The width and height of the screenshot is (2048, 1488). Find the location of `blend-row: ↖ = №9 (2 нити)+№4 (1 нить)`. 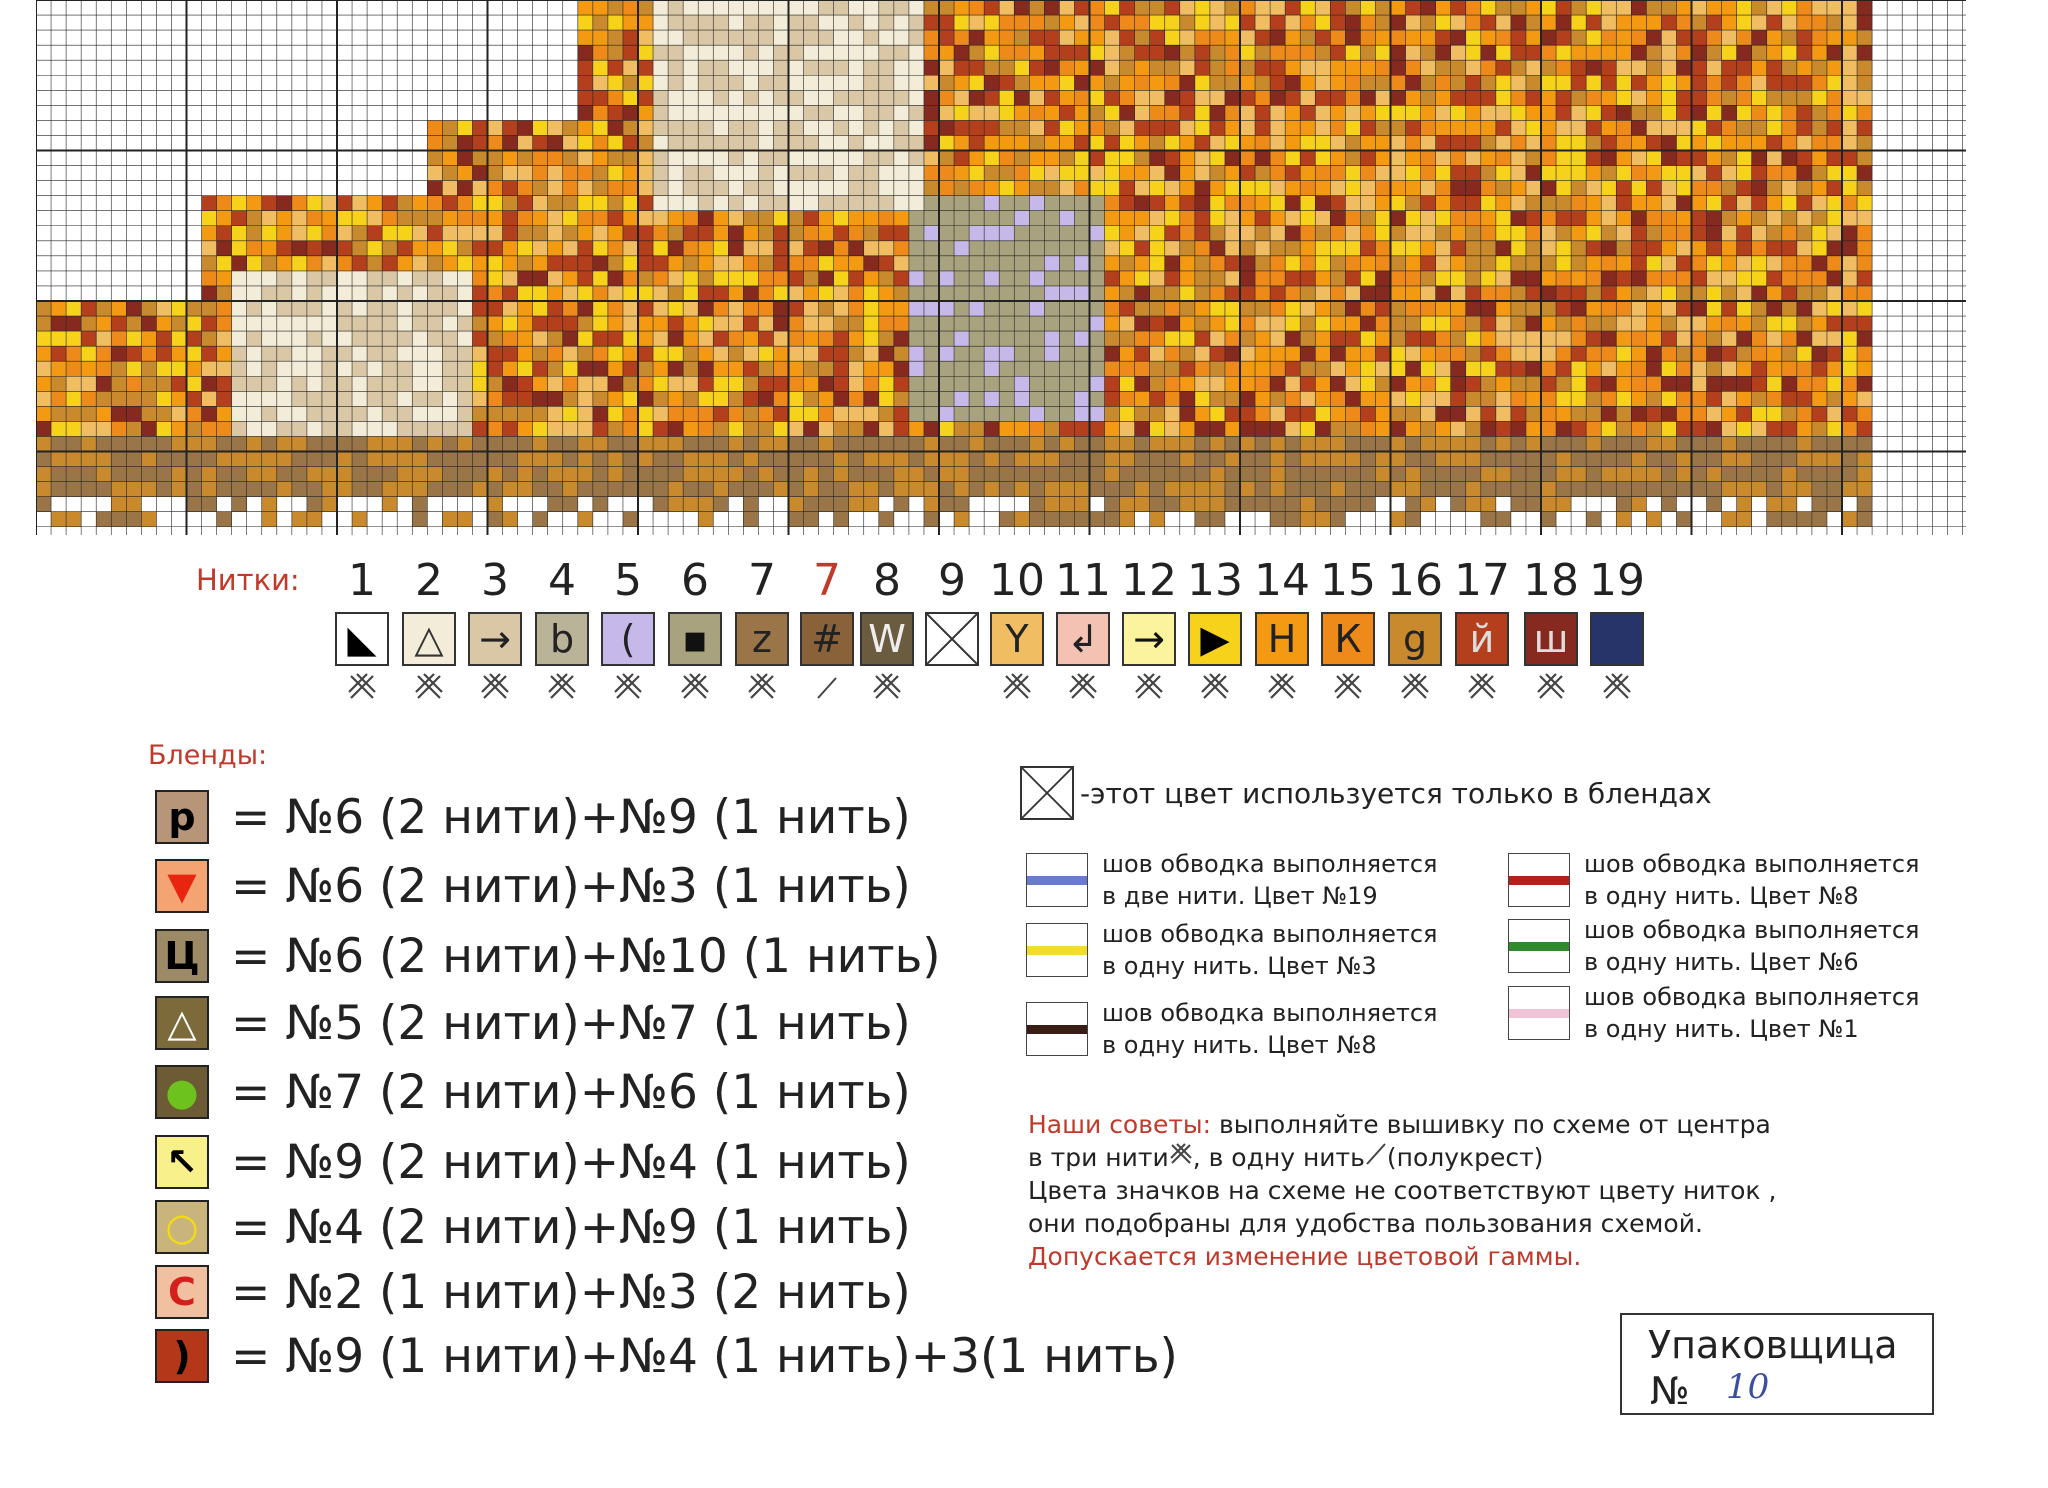

blend-row: ↖ = №9 (2 нити)+№4 (1 нить) is located at coordinates (533, 1162).